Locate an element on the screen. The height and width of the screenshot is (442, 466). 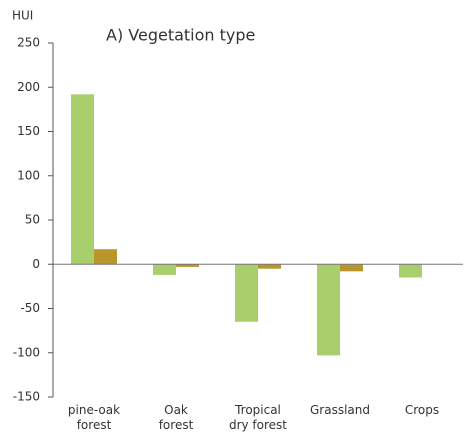
x-tick-label: pine-oak forest is located at coordinates (94, 417).